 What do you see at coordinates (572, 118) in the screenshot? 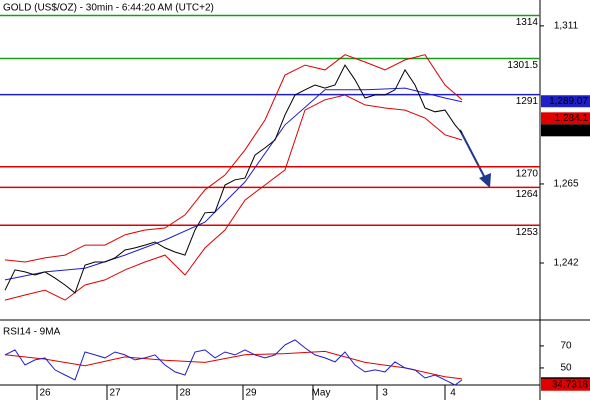
I see `price-tag-label: 1,284.1` at bounding box center [572, 118].